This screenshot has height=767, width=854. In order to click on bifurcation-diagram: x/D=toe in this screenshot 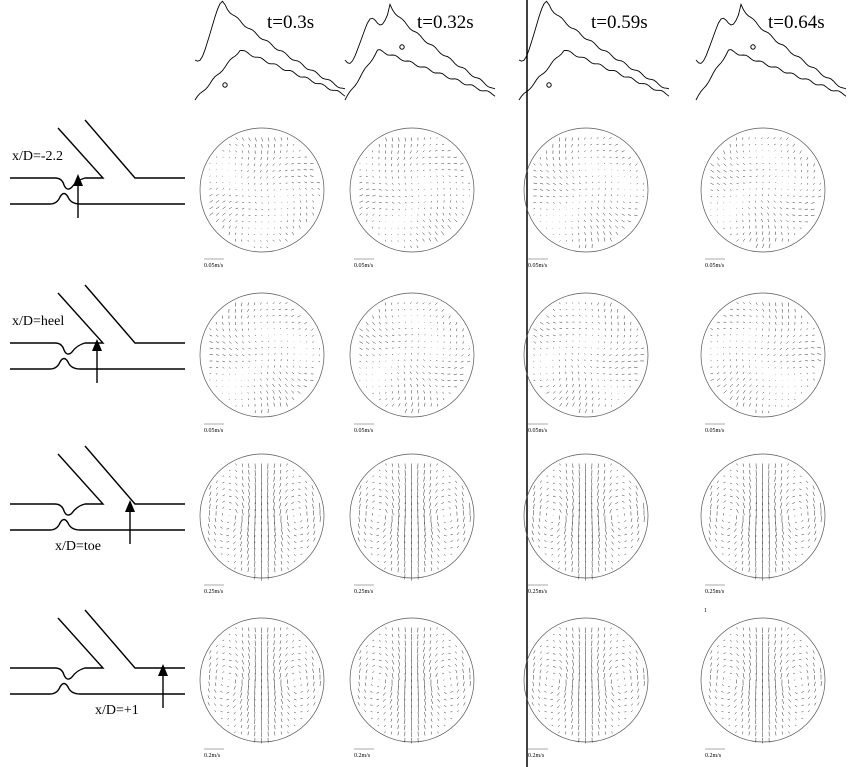, I will do `click(97, 499)`.